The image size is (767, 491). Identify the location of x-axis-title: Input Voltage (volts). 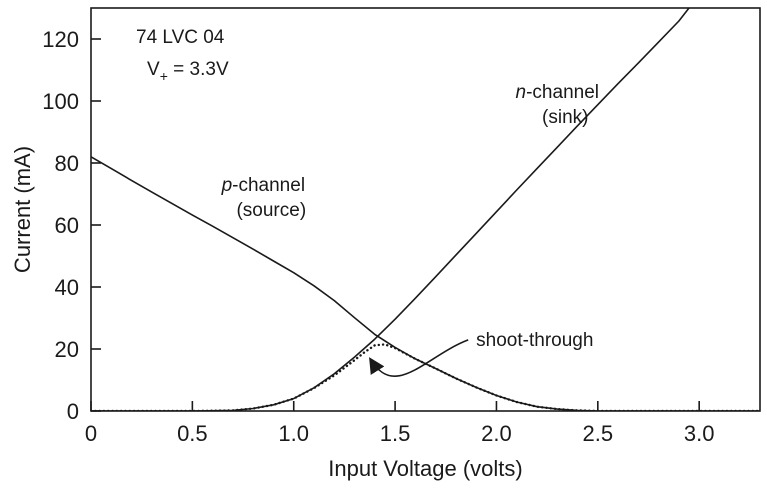
(425, 468).